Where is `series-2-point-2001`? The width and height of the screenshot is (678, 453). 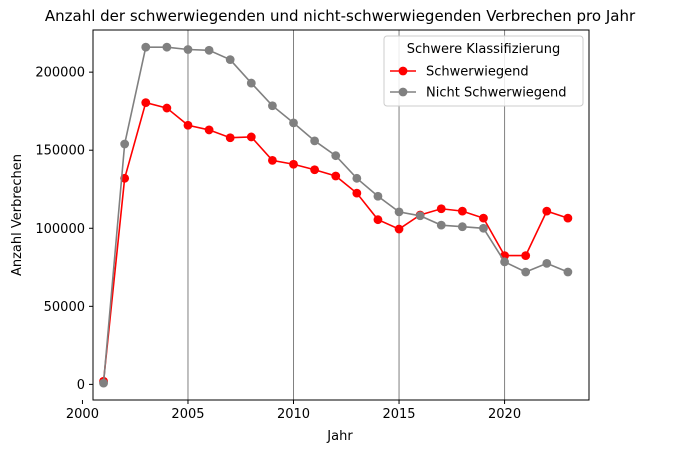 series-2-point-2001 is located at coordinates (103, 383).